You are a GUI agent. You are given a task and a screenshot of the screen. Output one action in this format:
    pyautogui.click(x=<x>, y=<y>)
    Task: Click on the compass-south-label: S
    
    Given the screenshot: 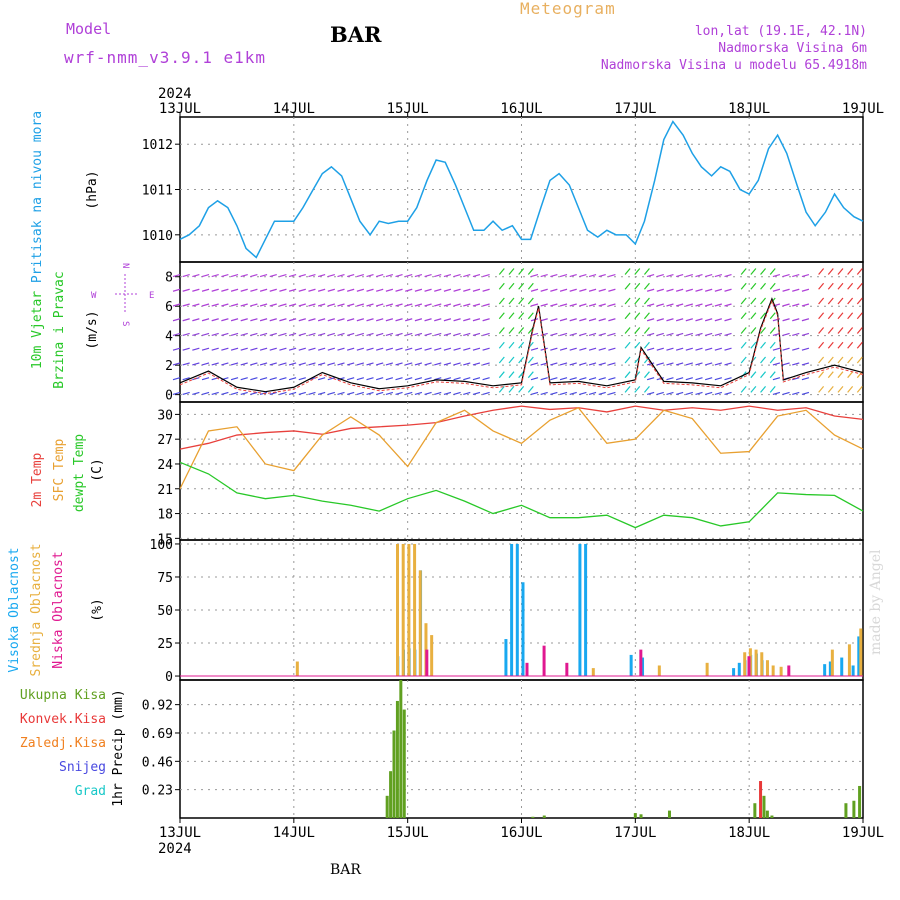 What is the action you would take?
    pyautogui.click(x=125, y=323)
    